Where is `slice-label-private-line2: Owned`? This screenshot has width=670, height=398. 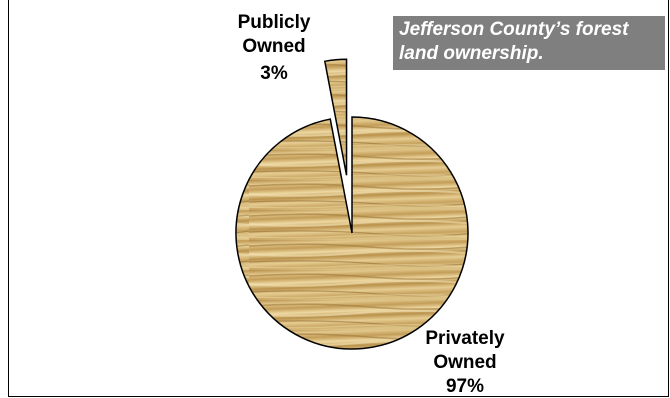 slice-label-private-line2: Owned is located at coordinates (464, 362).